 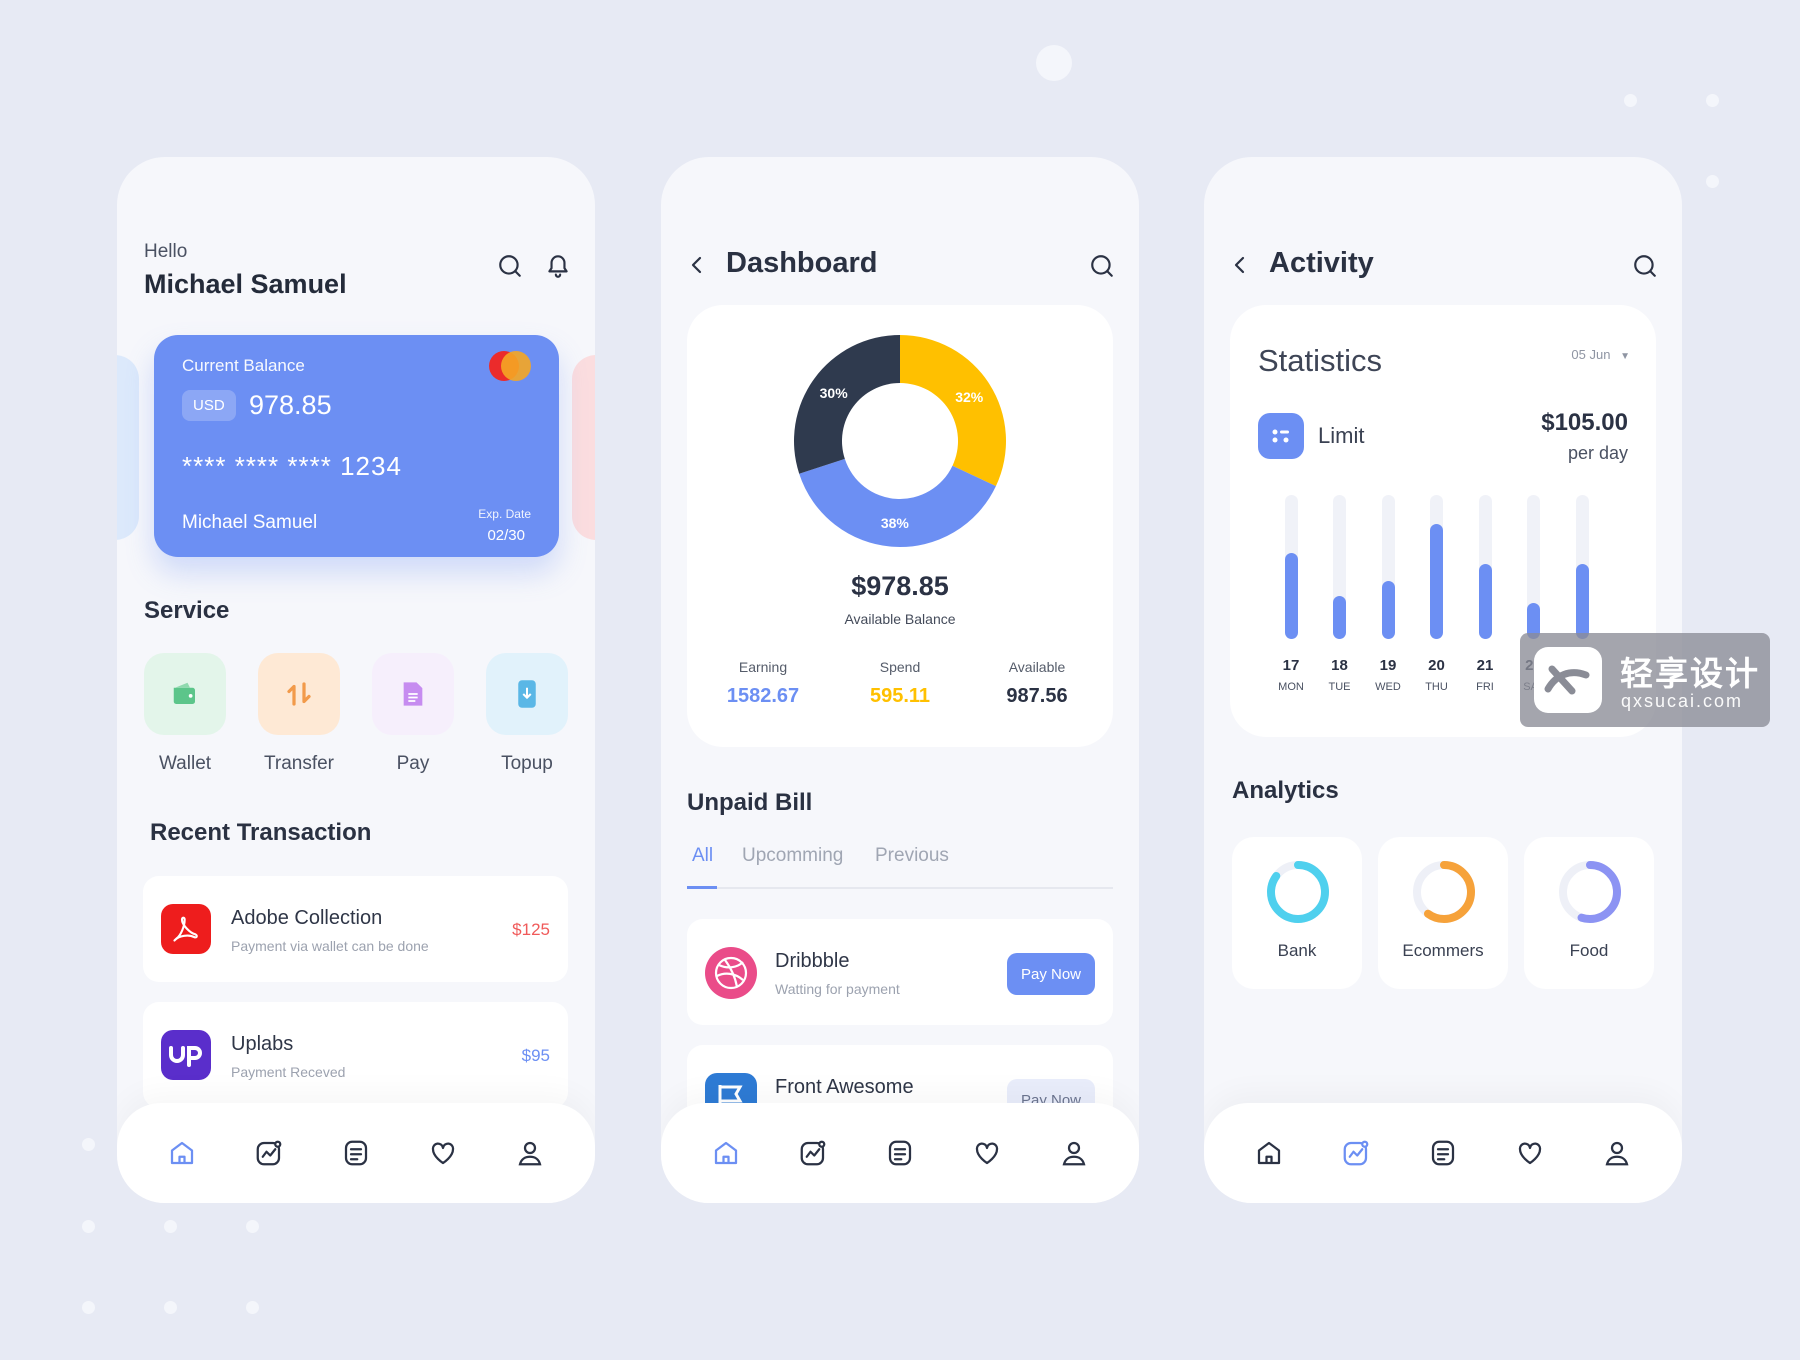 I want to click on bar-day-label: 17, so click(x=1291, y=665).